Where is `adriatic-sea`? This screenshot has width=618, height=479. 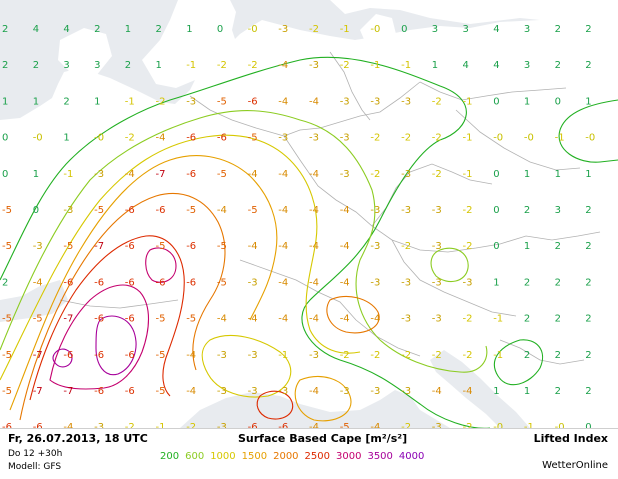
adriatic-sea is located at coordinates (480, 389).